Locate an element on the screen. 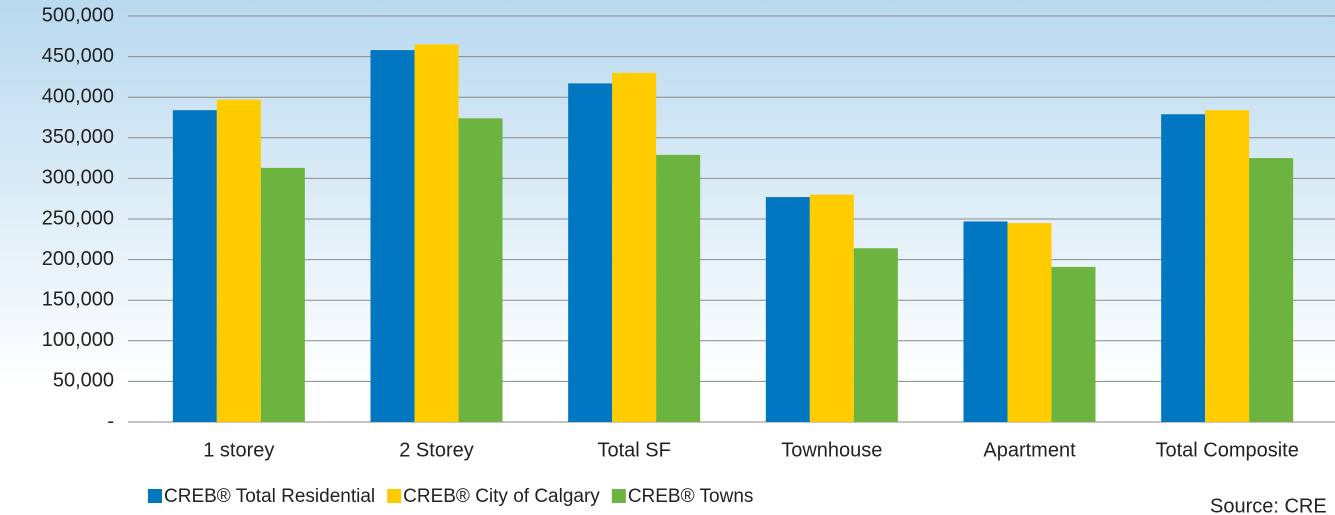 Image resolution: width=1335 pixels, height=515 pixels. source-note: Source: CRE is located at coordinates (1268, 505).